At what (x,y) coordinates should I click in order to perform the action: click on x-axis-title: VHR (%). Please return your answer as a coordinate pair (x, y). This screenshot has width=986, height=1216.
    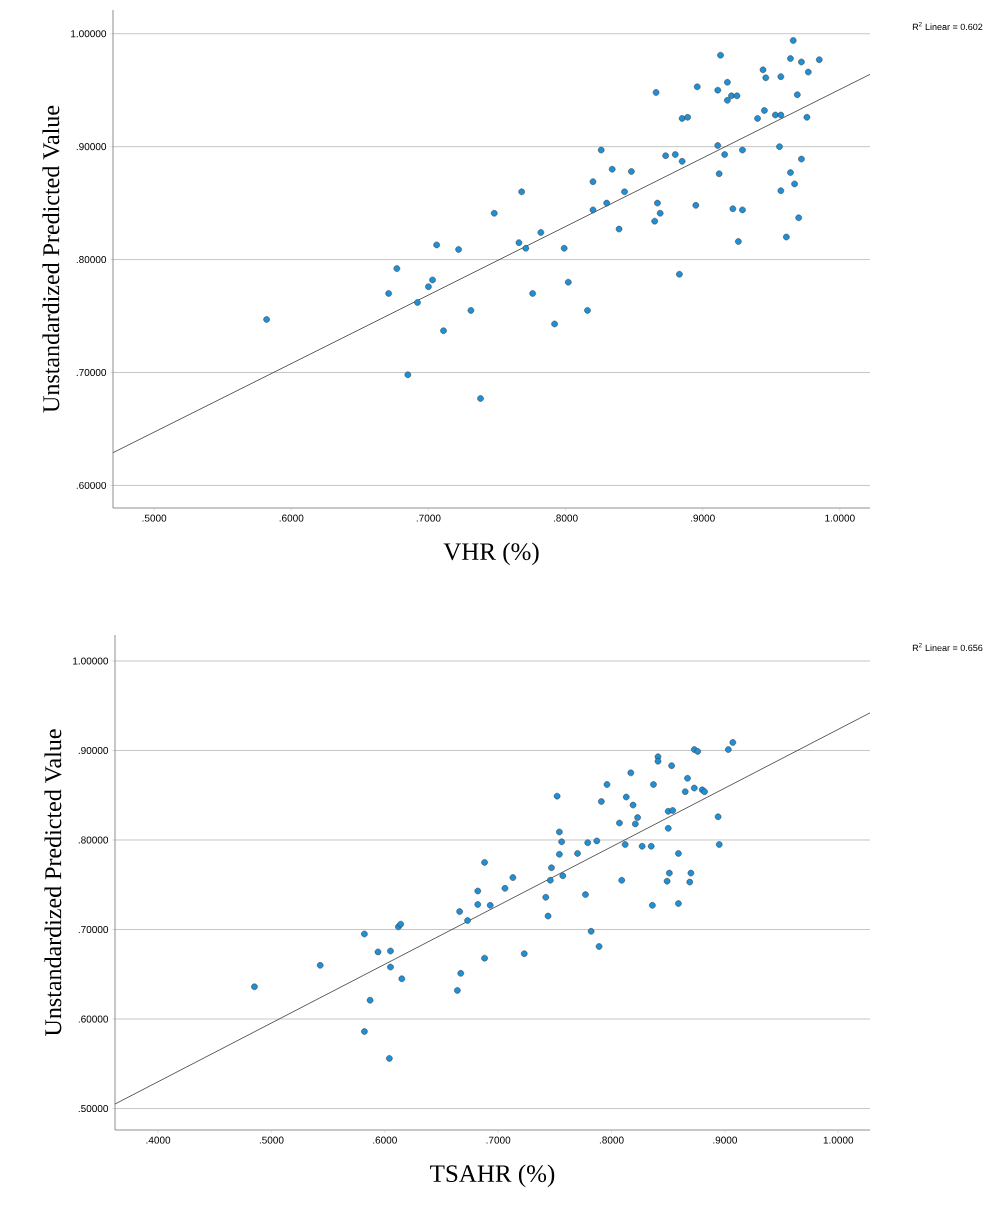
    Looking at the image, I should click on (491, 554).